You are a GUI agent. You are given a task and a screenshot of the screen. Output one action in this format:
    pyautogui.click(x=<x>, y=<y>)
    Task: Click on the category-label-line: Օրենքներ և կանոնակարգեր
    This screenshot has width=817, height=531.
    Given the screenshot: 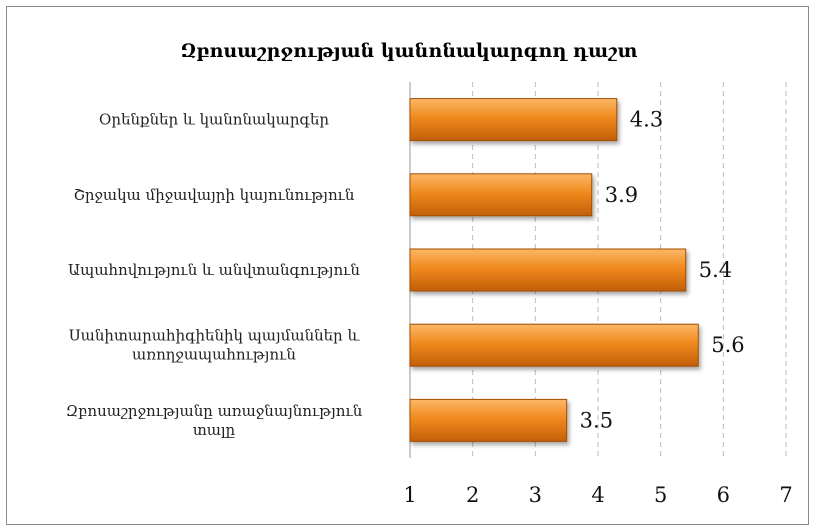 What is the action you would take?
    pyautogui.click(x=214, y=120)
    